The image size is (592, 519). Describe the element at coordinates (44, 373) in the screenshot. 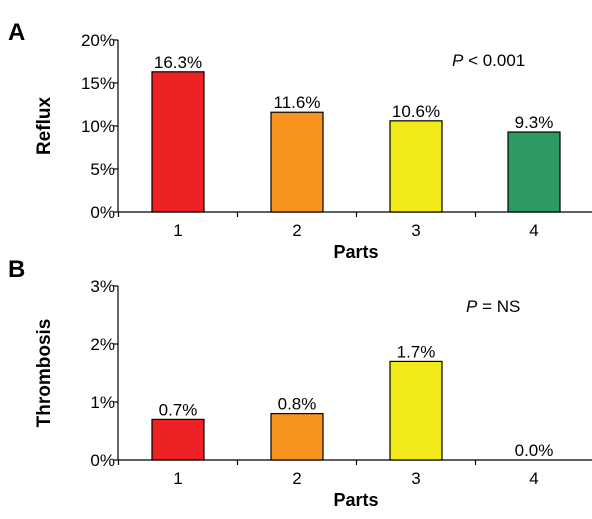

I see `y-axis-title: Thrombosis` at that location.